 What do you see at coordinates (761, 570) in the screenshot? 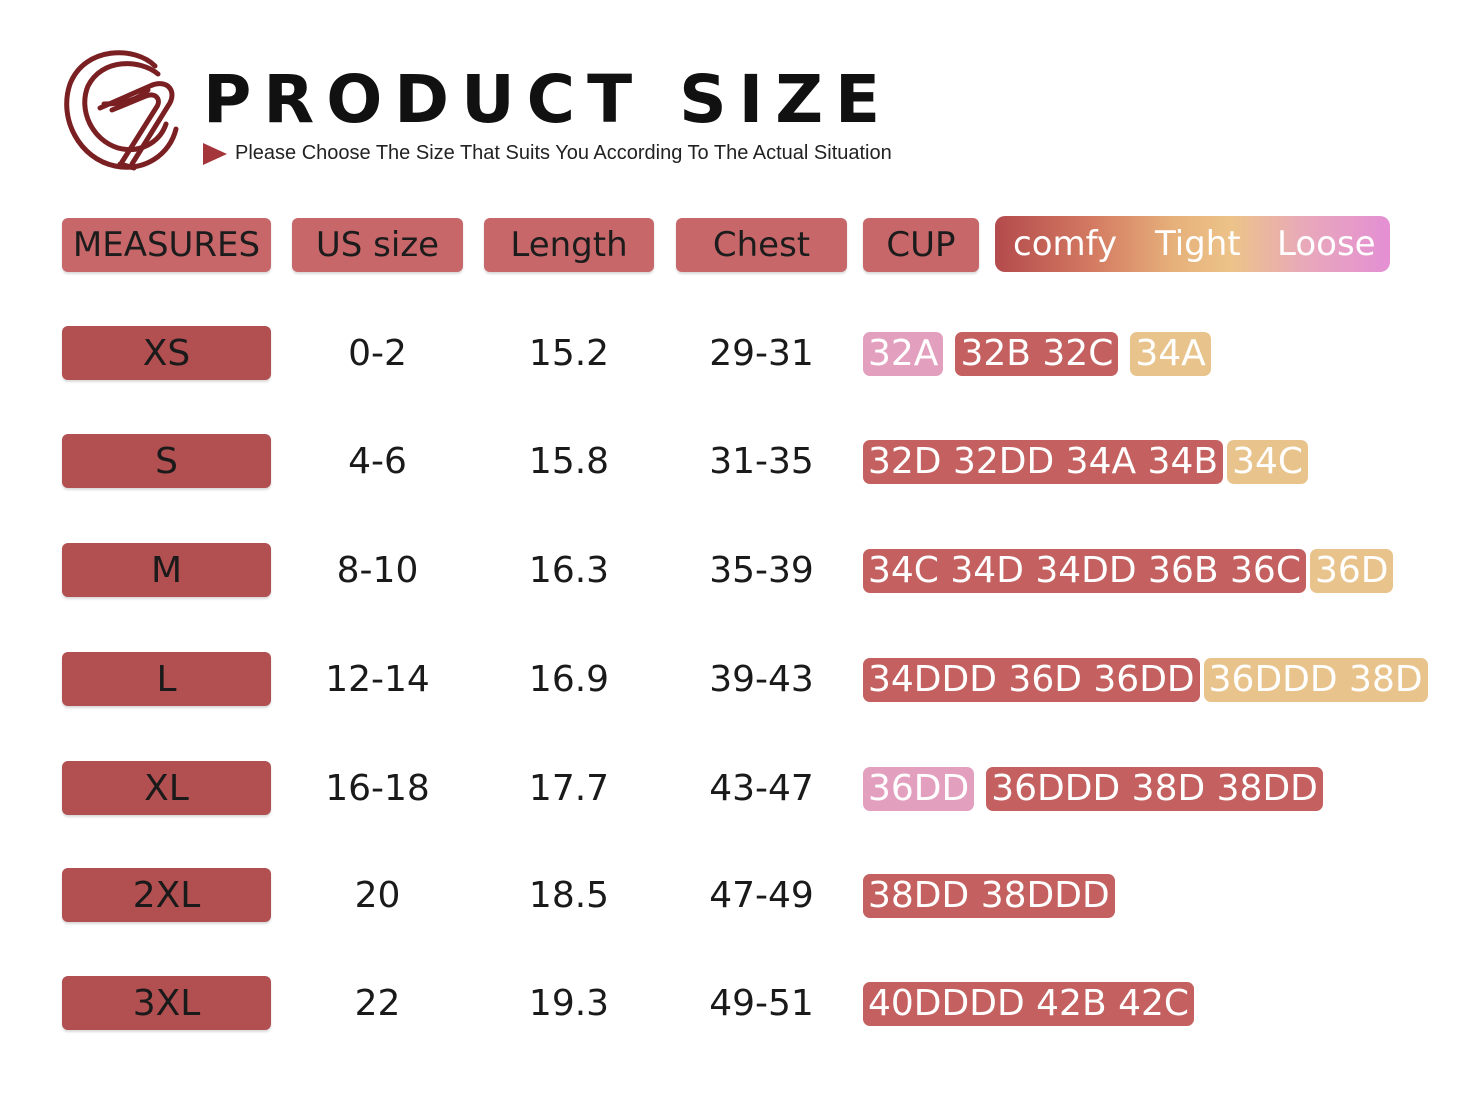
I see `chest-value: 35-39` at bounding box center [761, 570].